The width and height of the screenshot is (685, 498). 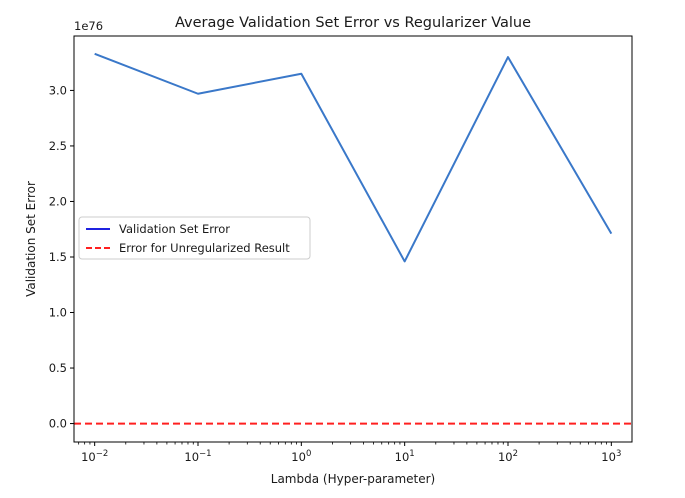 What do you see at coordinates (405, 456) in the screenshot?
I see `x-tick-label: 10¹` at bounding box center [405, 456].